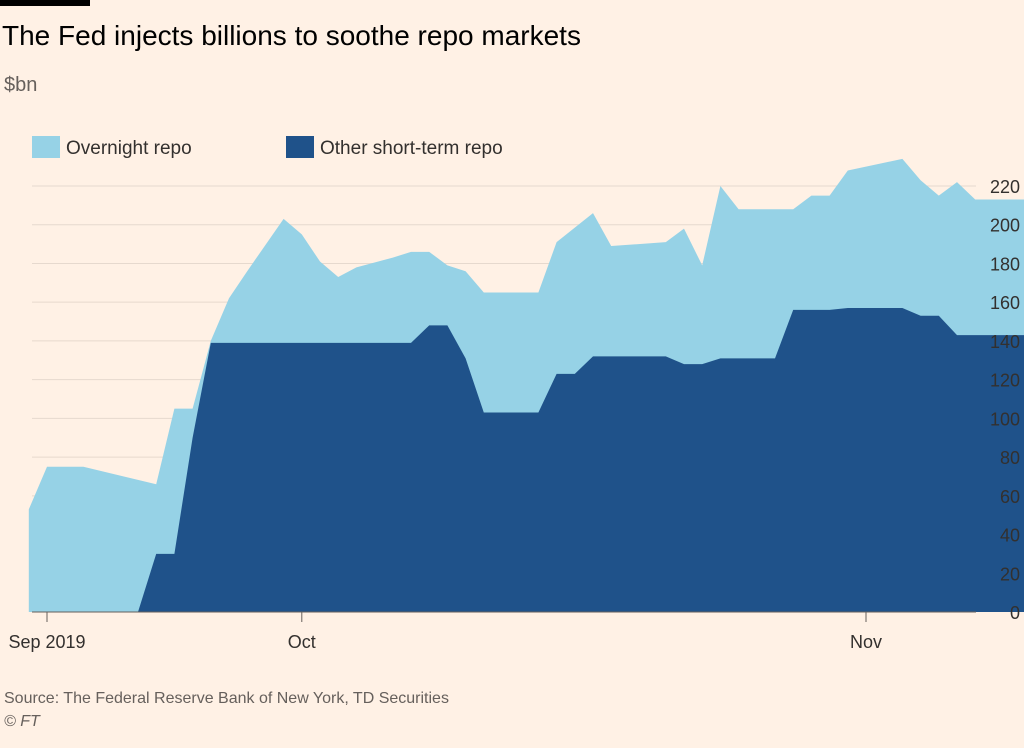 The width and height of the screenshot is (1024, 748). What do you see at coordinates (1005, 381) in the screenshot?
I see `y-tick-label-120: 120` at bounding box center [1005, 381].